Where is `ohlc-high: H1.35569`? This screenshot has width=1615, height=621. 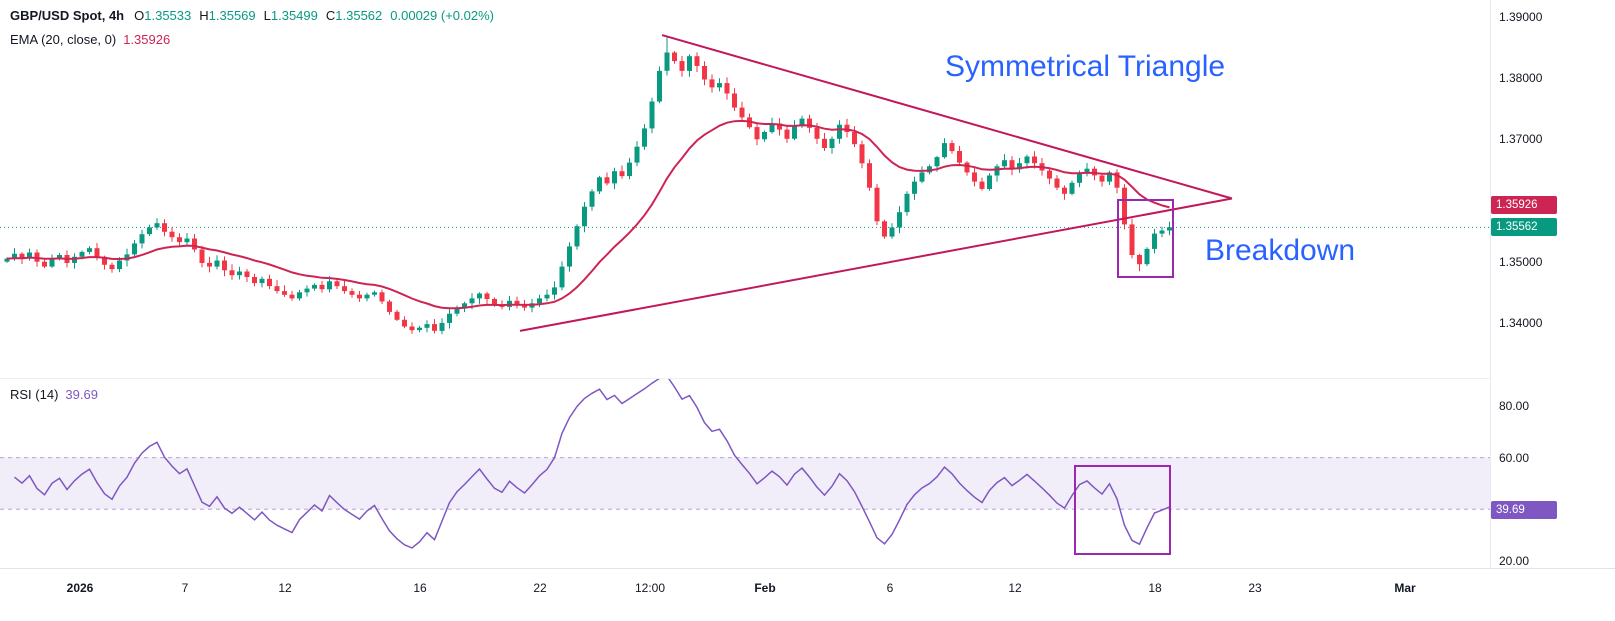 ohlc-high: H1.35569 is located at coordinates (227, 15).